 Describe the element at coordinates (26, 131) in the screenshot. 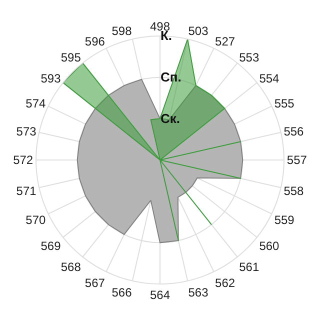

I see `spoke-label: 573` at that location.